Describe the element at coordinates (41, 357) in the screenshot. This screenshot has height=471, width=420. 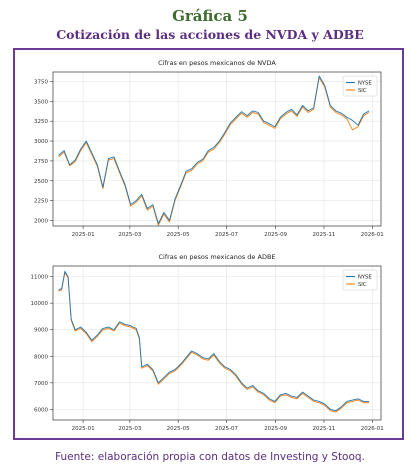
I see `y-tick-label: 8000` at that location.